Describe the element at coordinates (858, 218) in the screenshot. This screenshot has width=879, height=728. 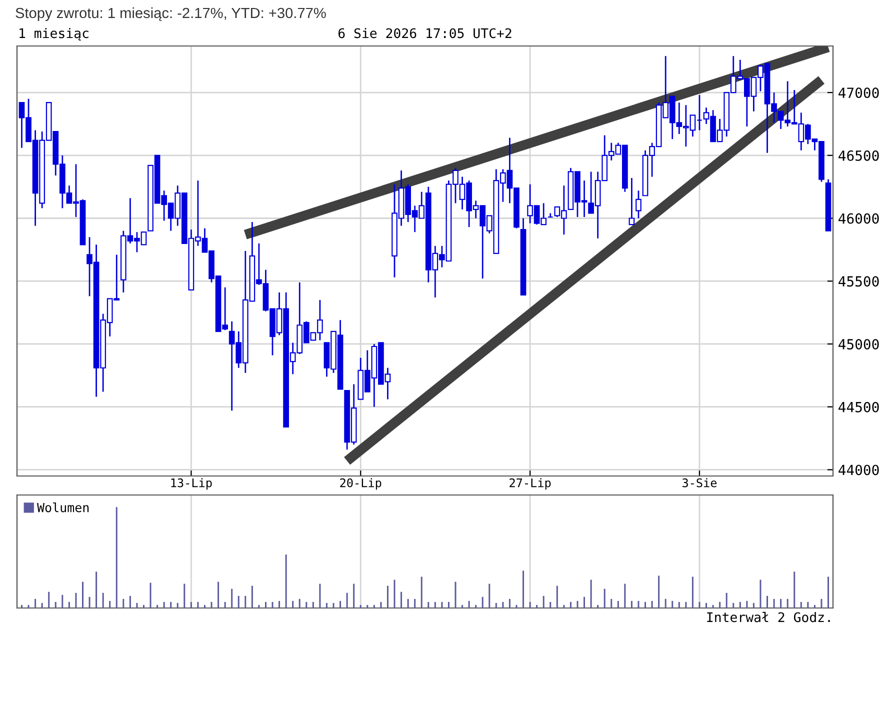
I see `y-tick-label: 46000` at that location.